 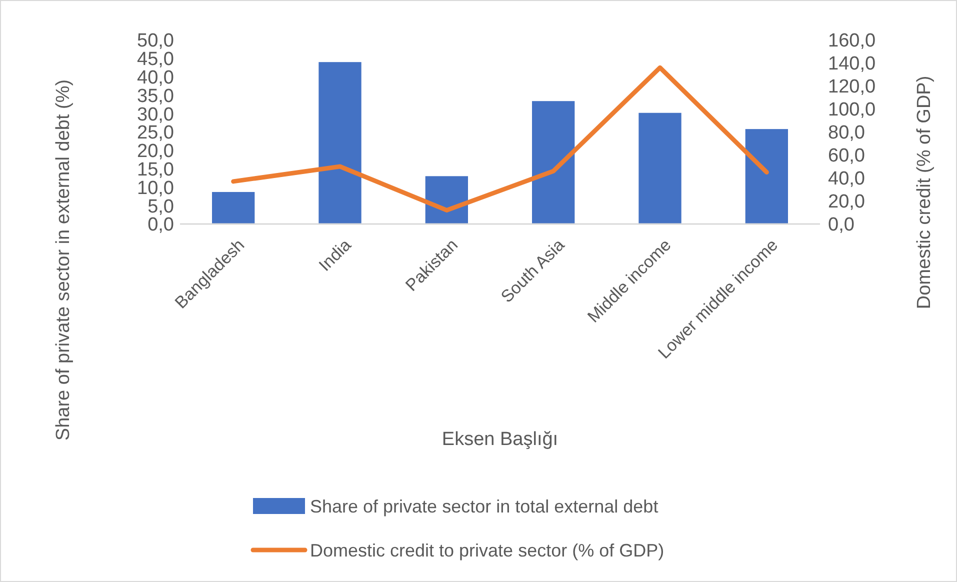 I want to click on y2-tick-label: 60,0, so click(x=846, y=156).